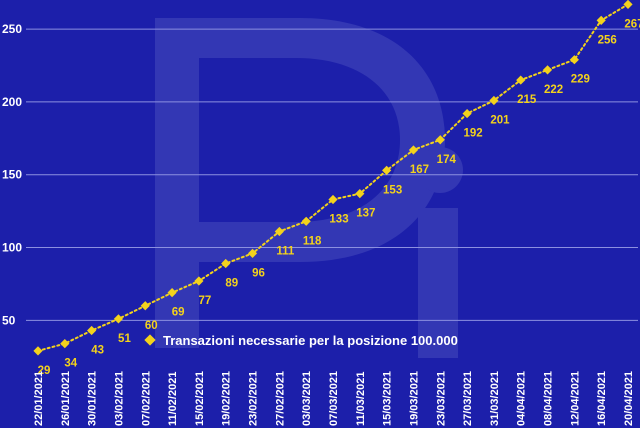  What do you see at coordinates (285, 252) in the screenshot?
I see `data-label: 111` at bounding box center [285, 252].